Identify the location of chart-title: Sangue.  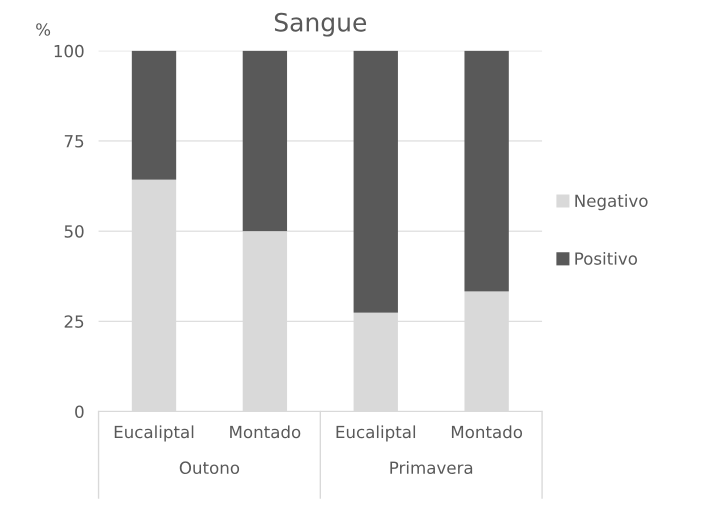
(320, 24).